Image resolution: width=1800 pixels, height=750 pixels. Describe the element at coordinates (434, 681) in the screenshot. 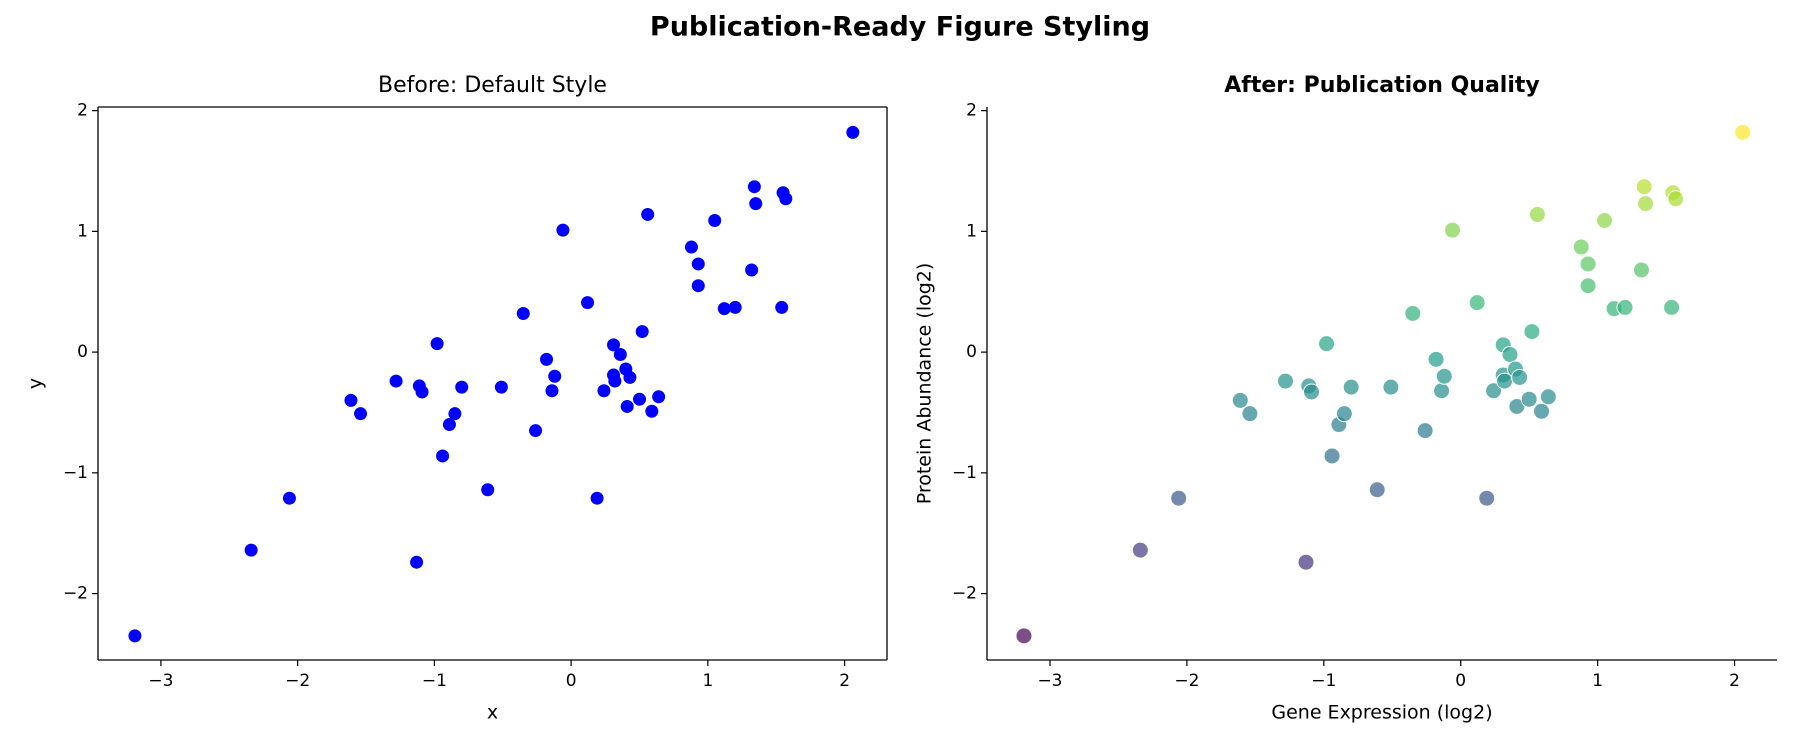

I see `x-tick-label: −1` at that location.